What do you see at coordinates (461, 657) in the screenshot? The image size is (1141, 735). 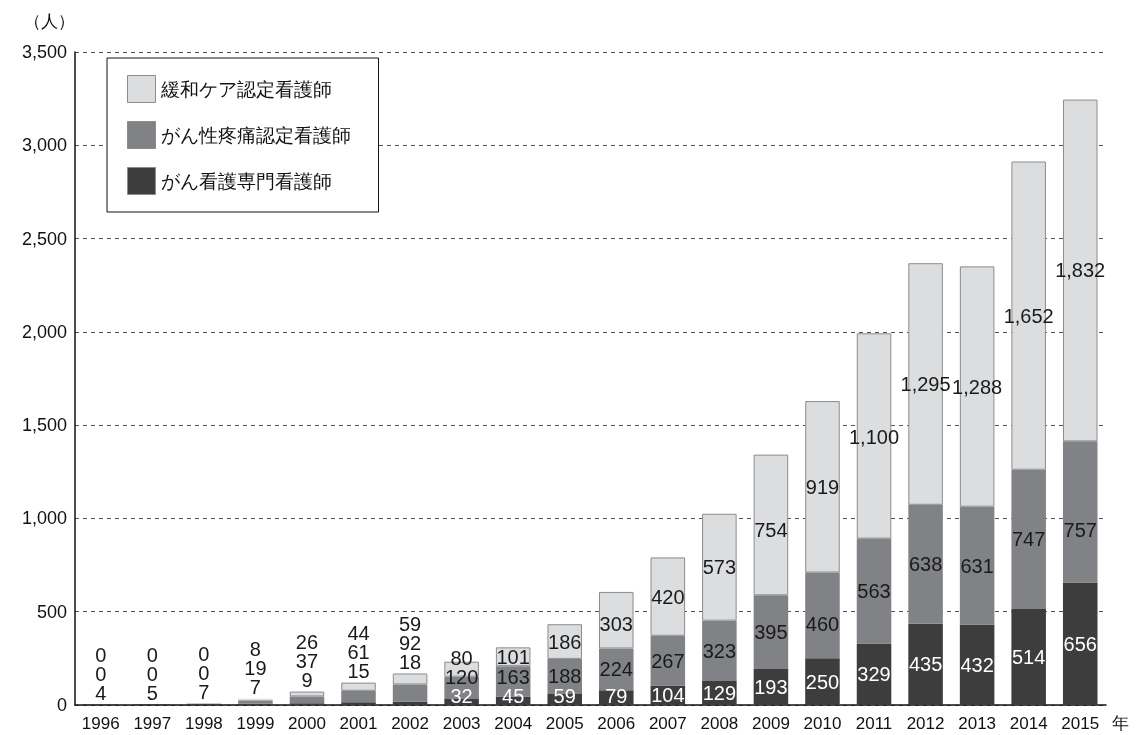 I see `data-label: 80` at bounding box center [461, 657].